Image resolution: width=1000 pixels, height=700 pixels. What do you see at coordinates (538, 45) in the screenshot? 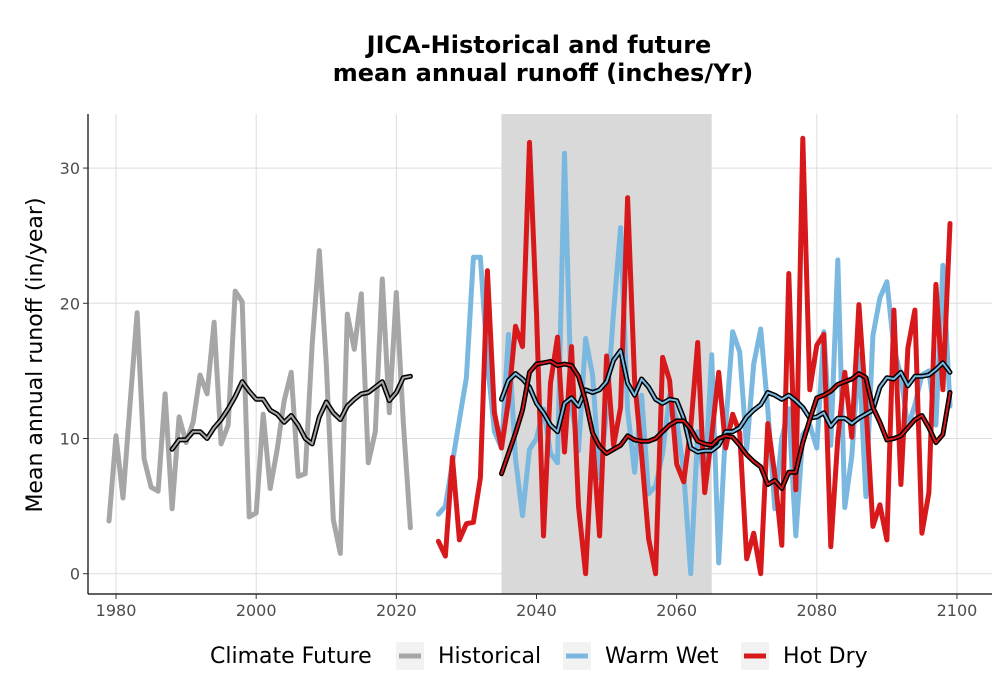
I see `chart-title-line-1: JICA-Historical and future` at bounding box center [538, 45].